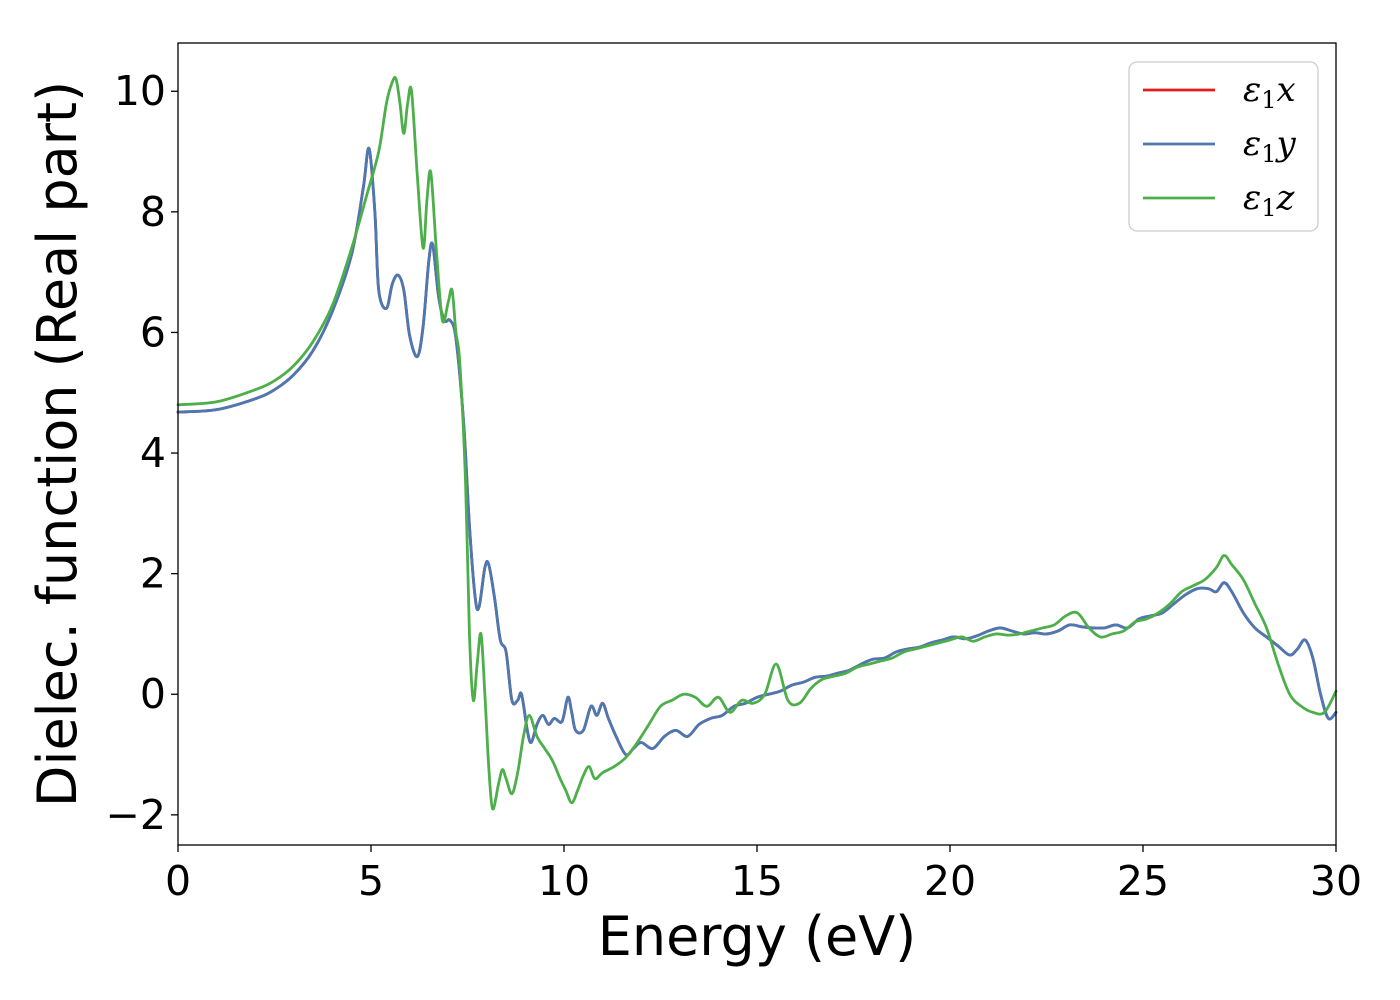 Image resolution: width=1400 pixels, height=1000 pixels. Describe the element at coordinates (140, 91) in the screenshot. I see `y-tick-label: 10` at that location.